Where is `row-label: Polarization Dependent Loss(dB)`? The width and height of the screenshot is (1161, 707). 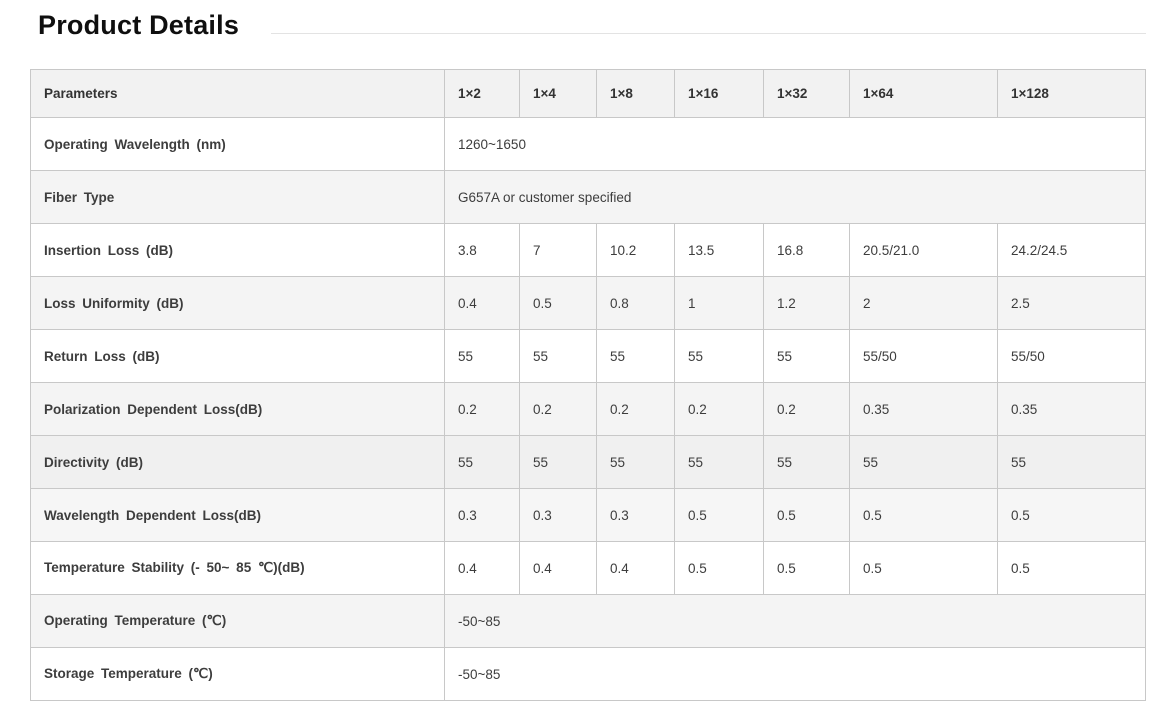
row-label: Polarization Dependent Loss(dB) is located at coordinates (237, 409).